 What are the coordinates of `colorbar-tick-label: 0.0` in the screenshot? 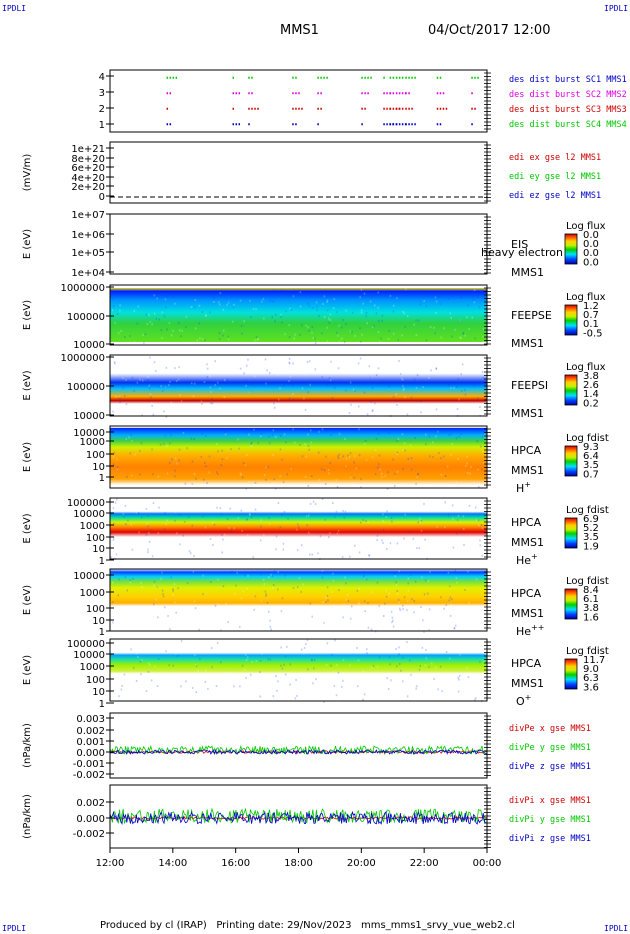 It's located at (591, 244).